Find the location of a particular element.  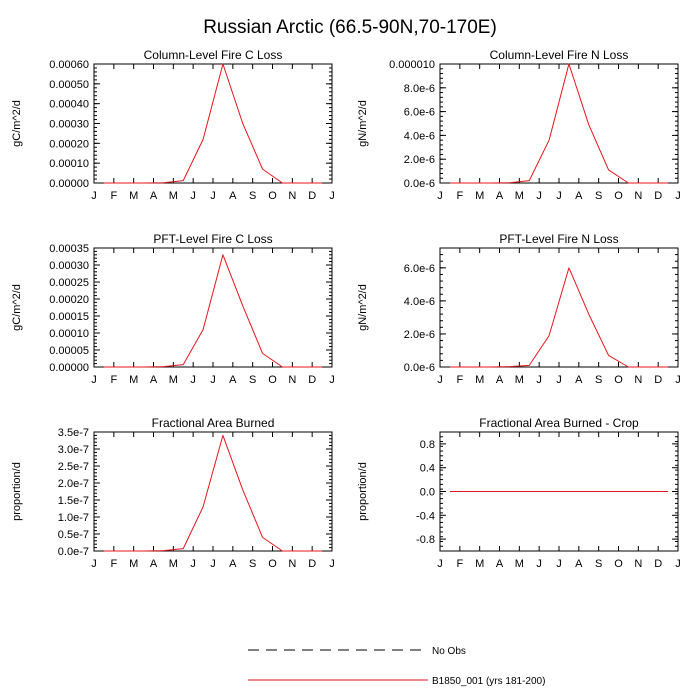

legend: No Obs B1850_001 (yrs 181-200) is located at coordinates (396, 666).